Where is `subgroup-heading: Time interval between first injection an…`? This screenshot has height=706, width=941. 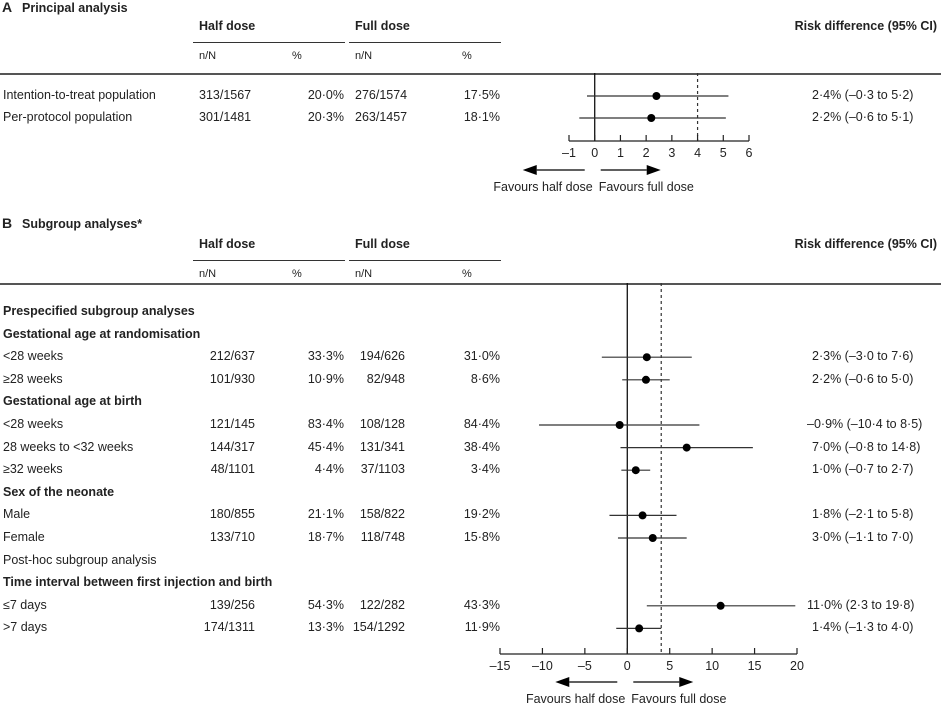
subgroup-heading: Time interval between first injection an… is located at coordinates (138, 582).